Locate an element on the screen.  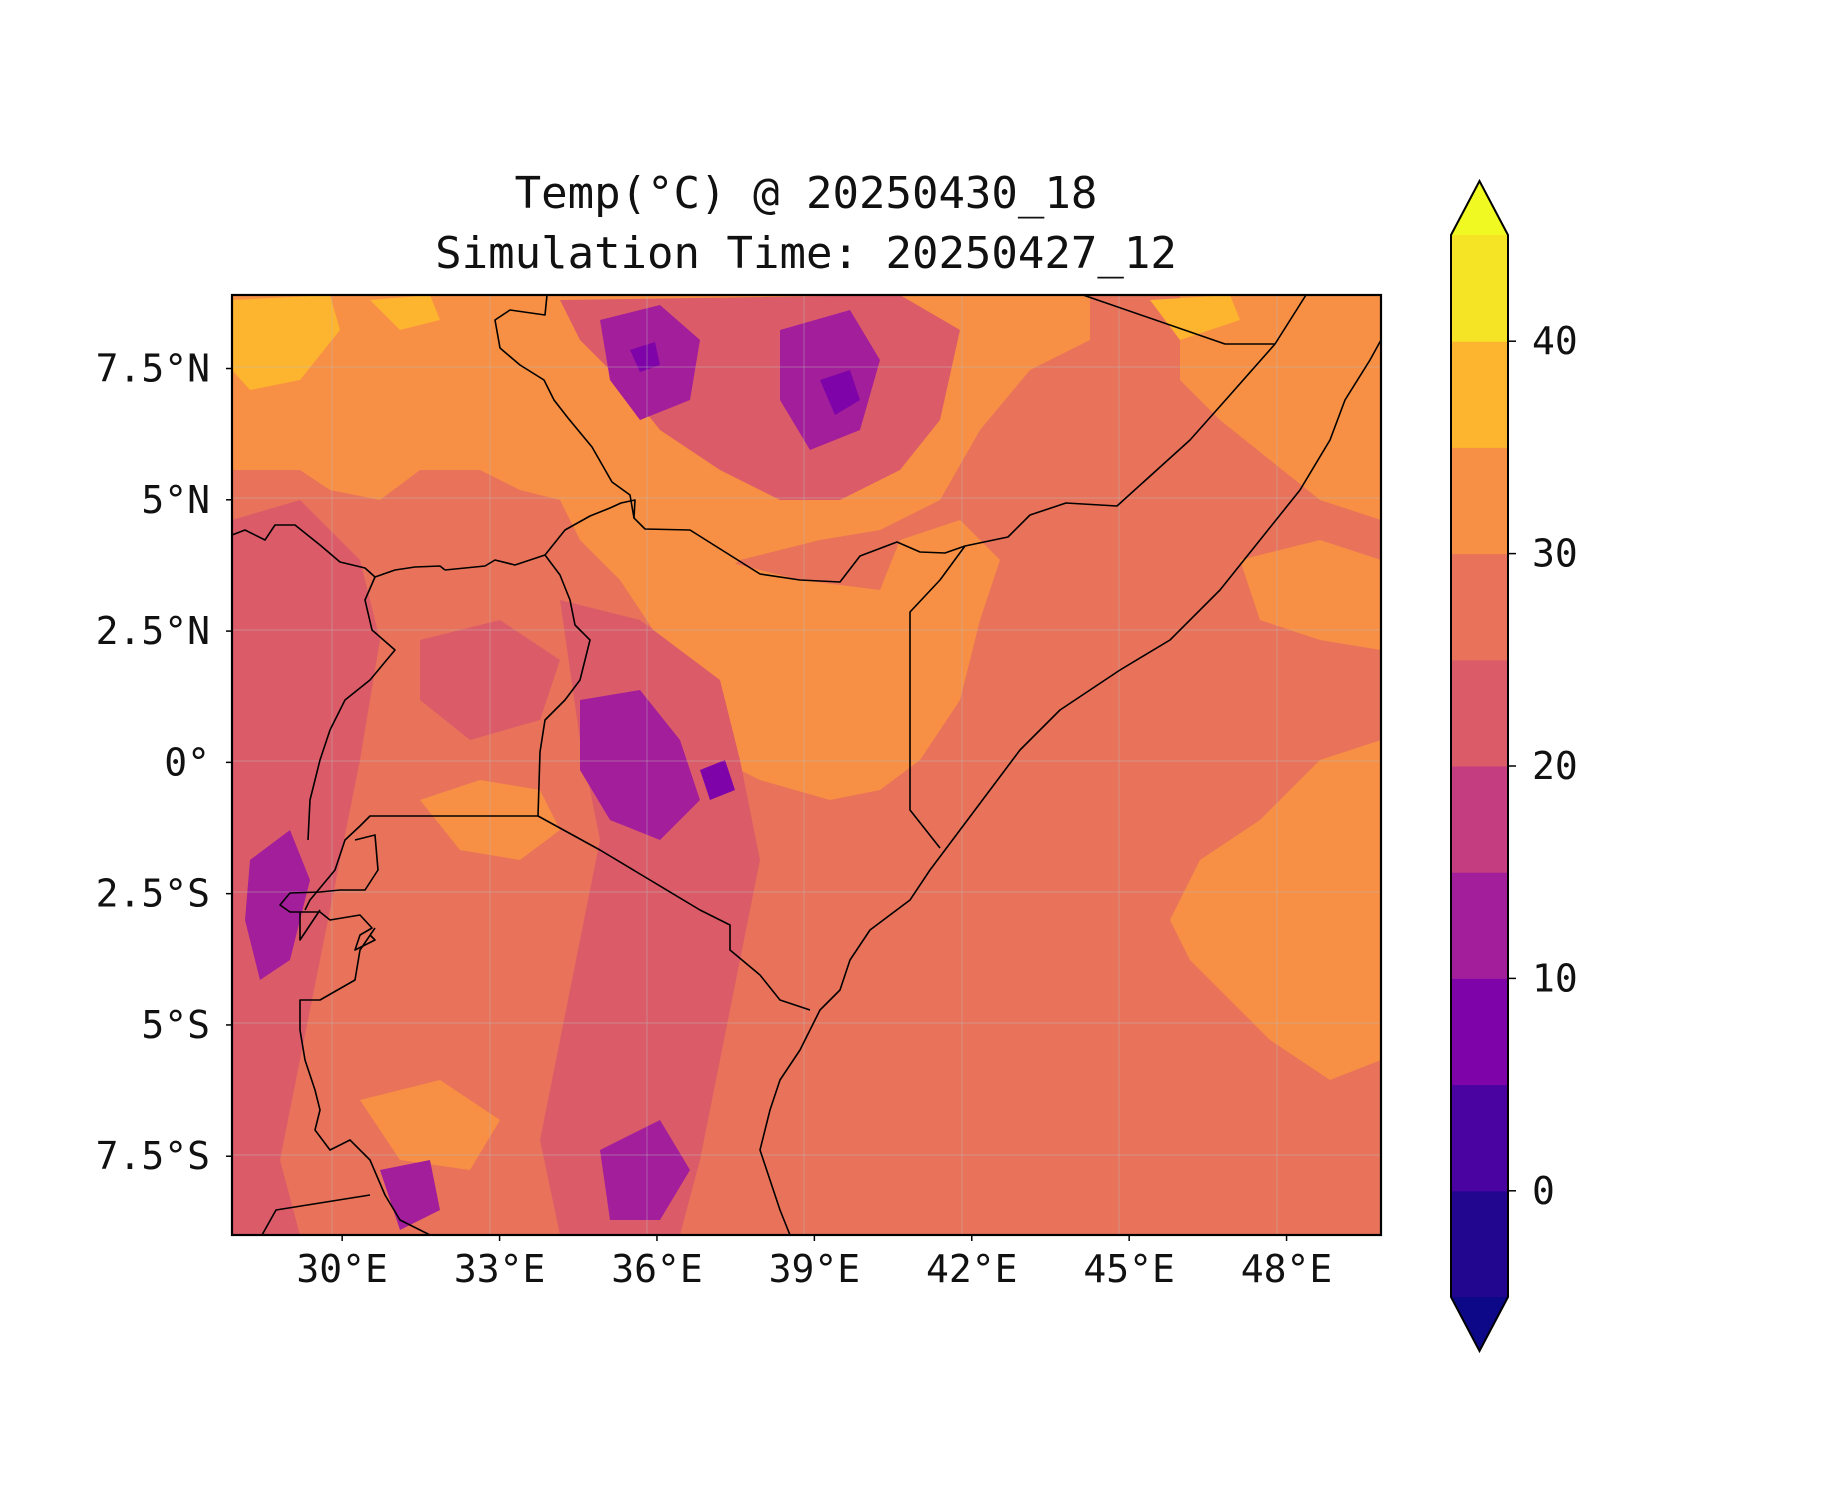
x-tick-label: 48°E is located at coordinates (1287, 1269).